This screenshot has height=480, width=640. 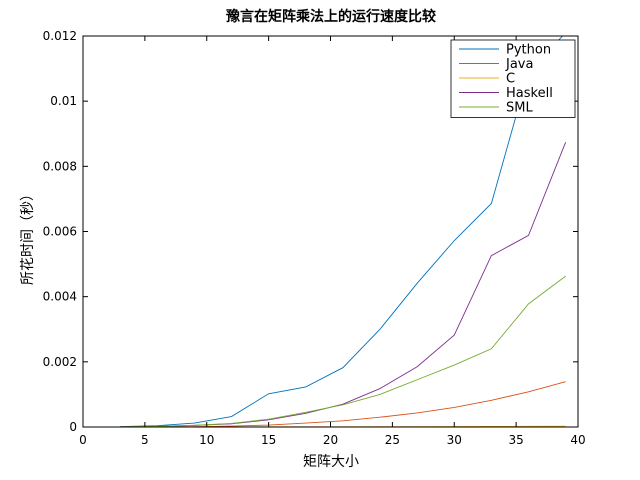 I want to click on chart-title: 豫言在矩阵乘法上的运行速度比较, so click(x=331, y=16).